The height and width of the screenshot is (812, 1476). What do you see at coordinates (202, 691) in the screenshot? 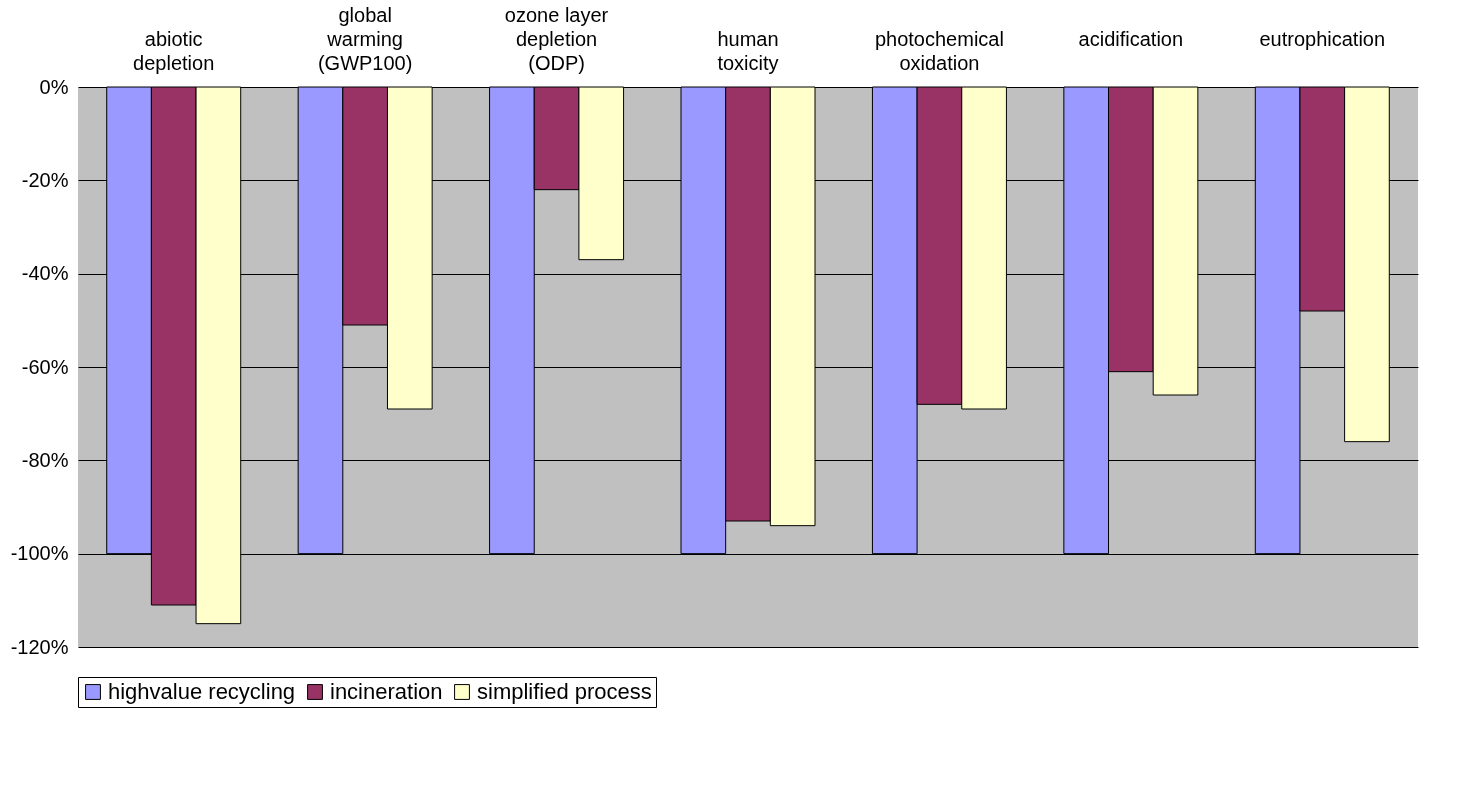
I see `legend-label: highvalue recycling` at bounding box center [202, 691].